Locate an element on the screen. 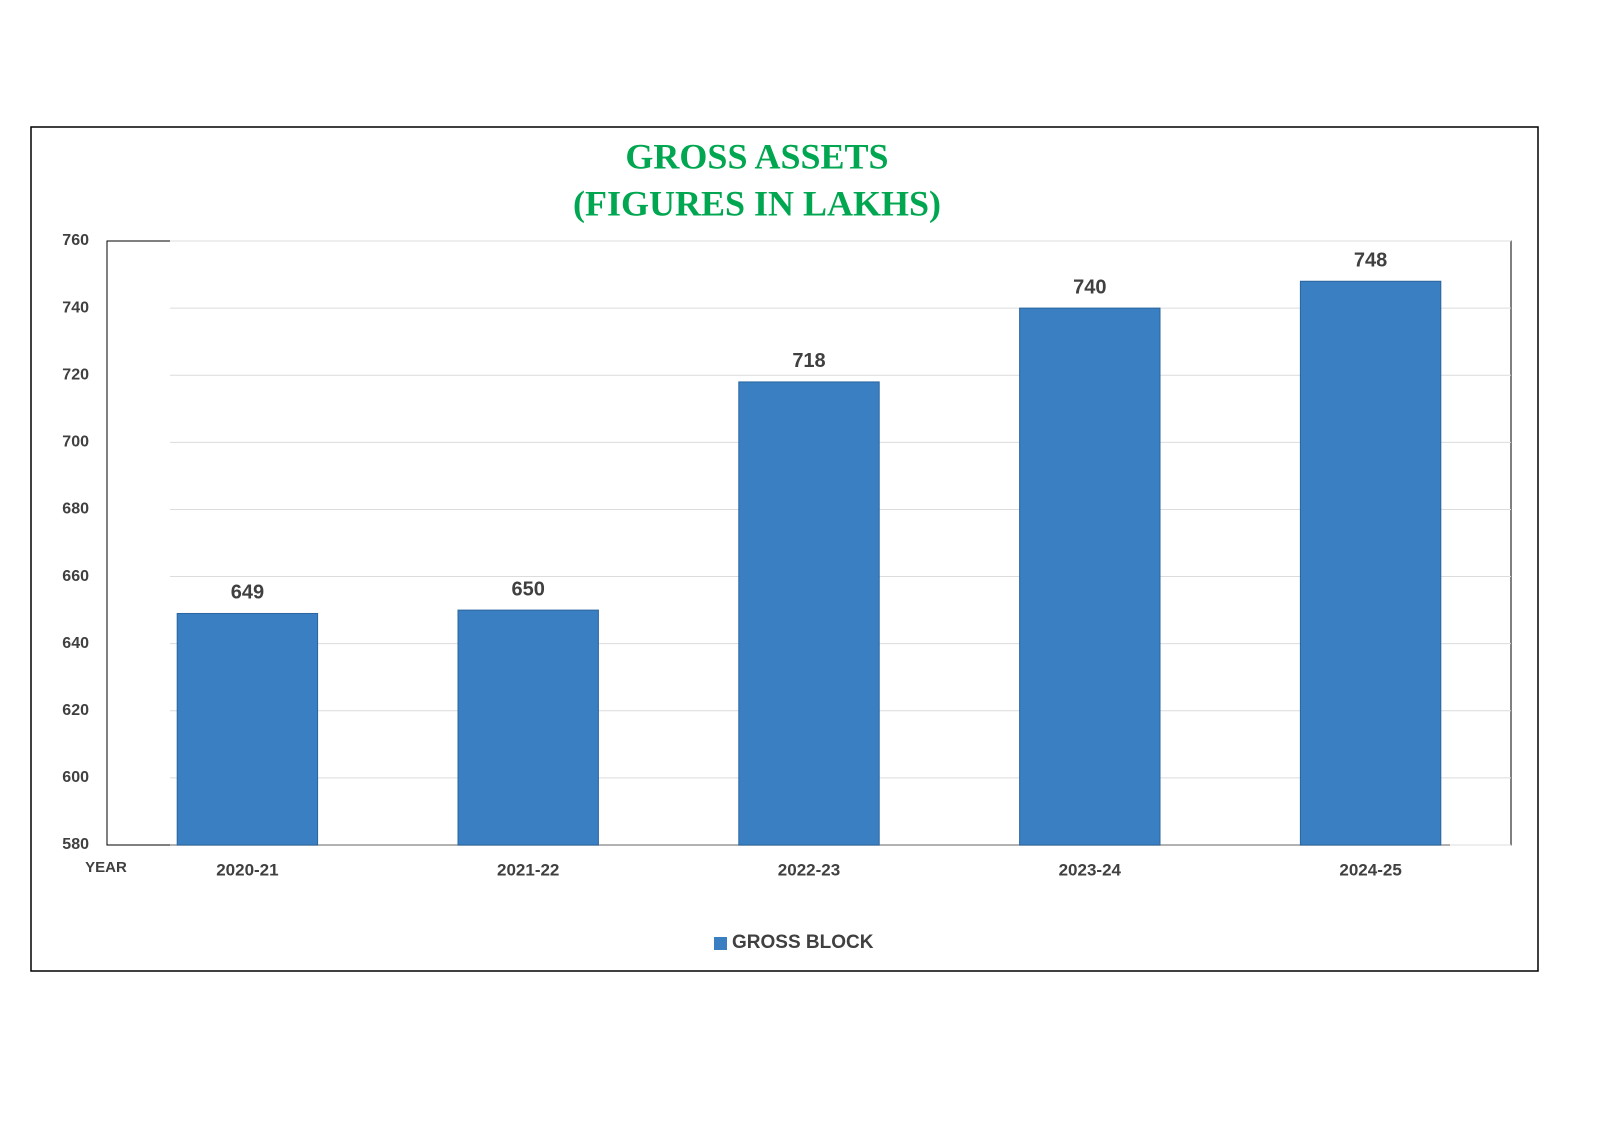  y-tick-label: 640 is located at coordinates (75, 643).